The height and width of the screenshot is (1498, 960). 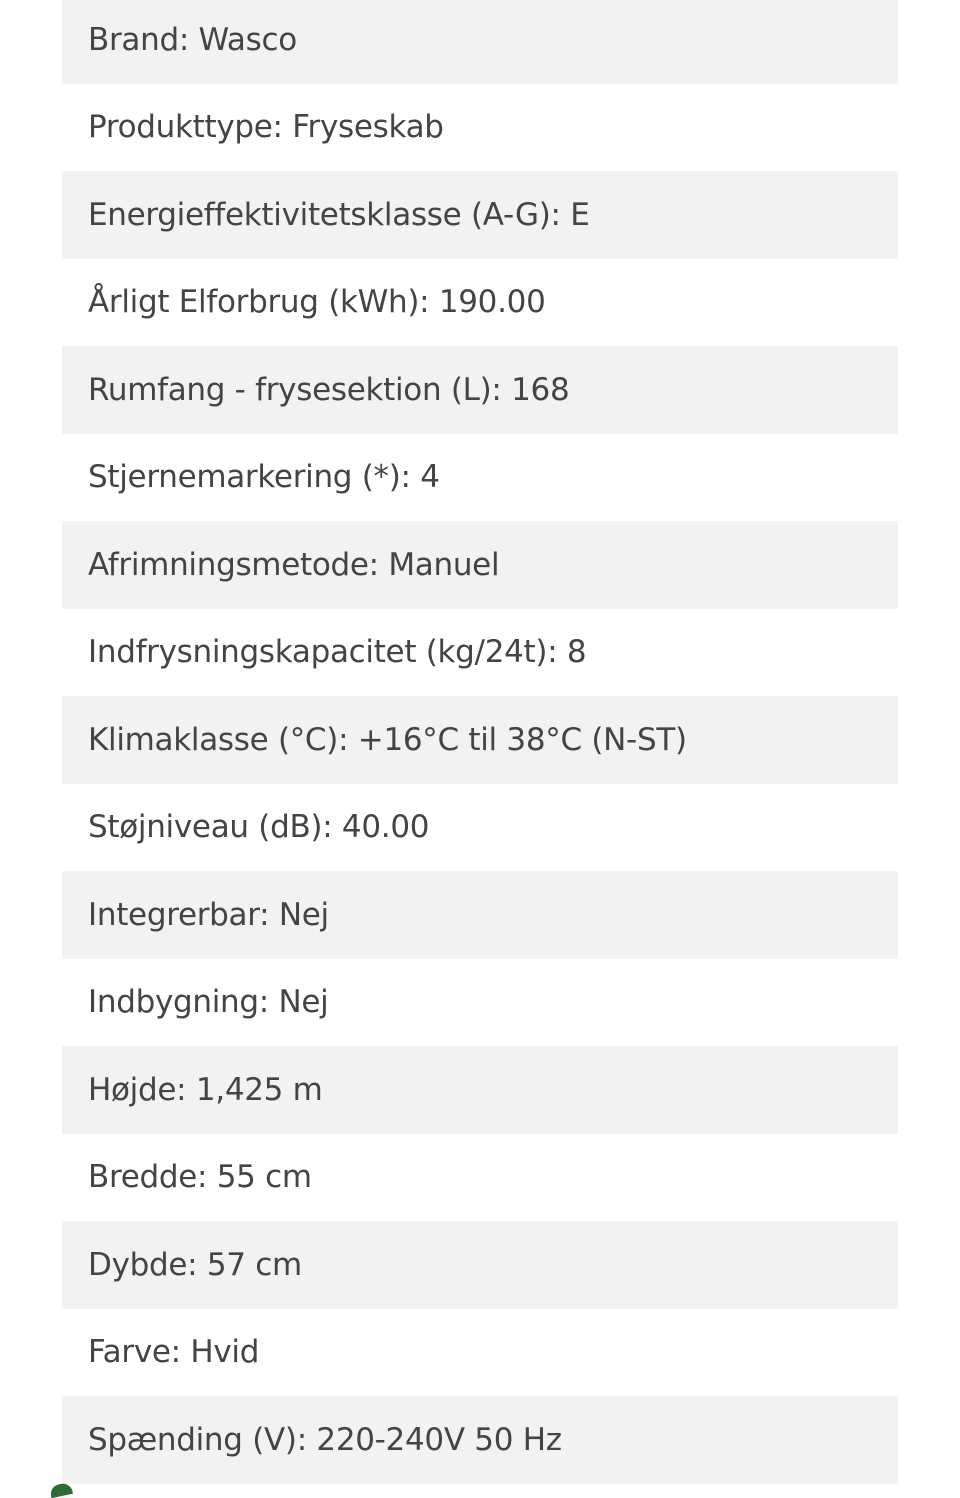 I want to click on spec-row: Spænding (V): 220-240V 50 Hz, so click(x=480, y=1440).